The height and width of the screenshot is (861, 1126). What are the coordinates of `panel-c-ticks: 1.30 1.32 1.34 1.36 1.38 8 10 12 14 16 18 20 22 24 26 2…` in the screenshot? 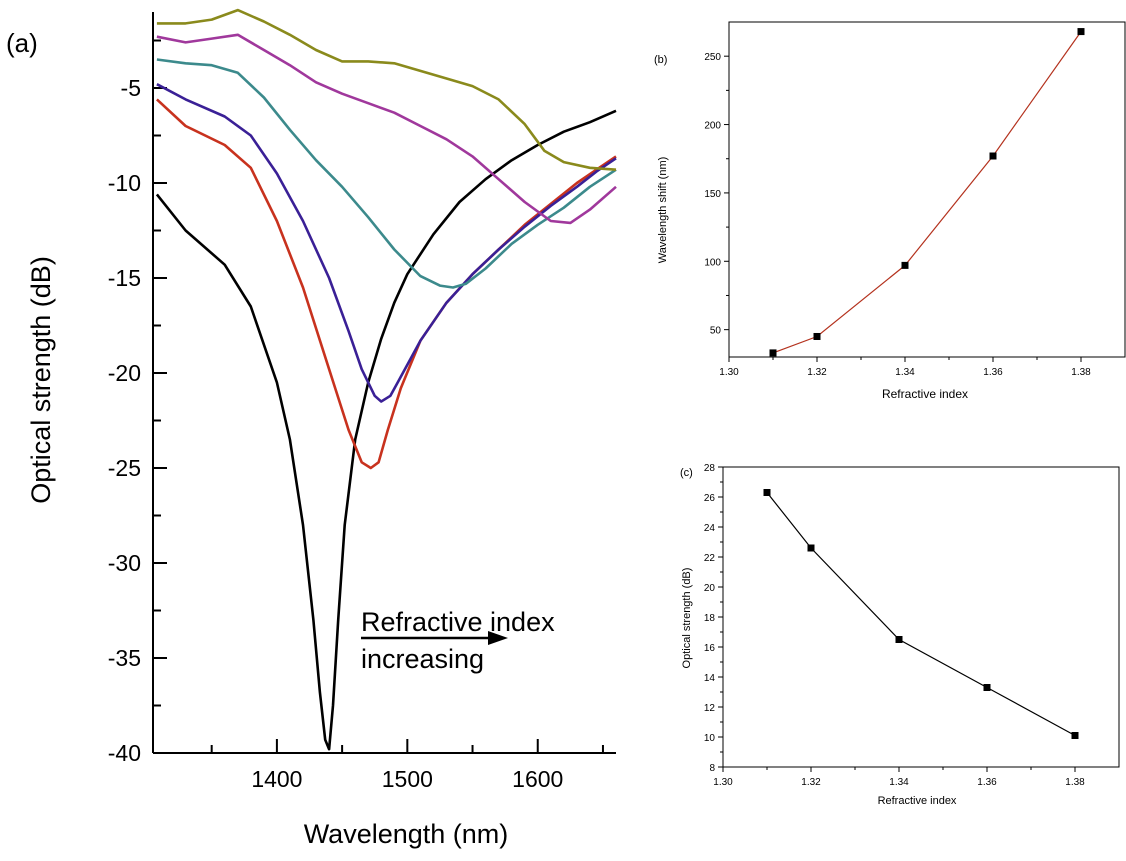 It's located at (894, 625).